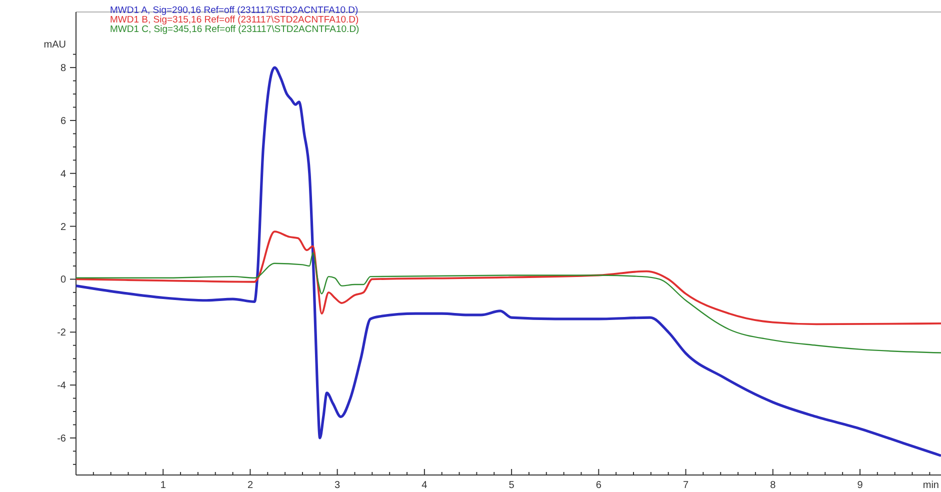 This screenshot has width=941, height=492. What do you see at coordinates (63, 121) in the screenshot?
I see `y-tick-label: 6` at bounding box center [63, 121].